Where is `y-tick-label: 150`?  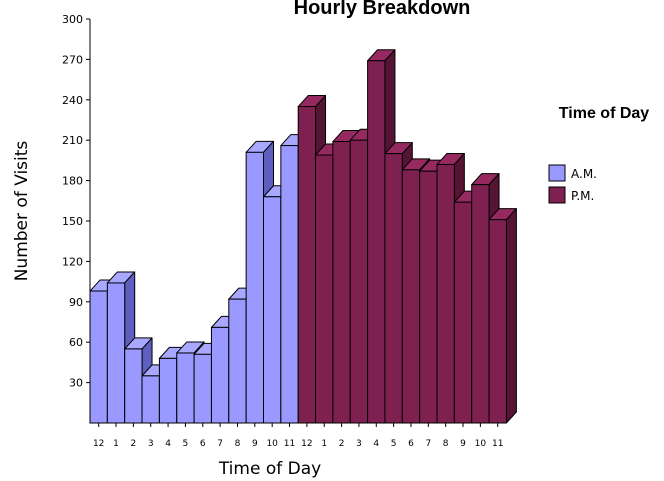 y-tick-label: 150 is located at coordinates (72, 221).